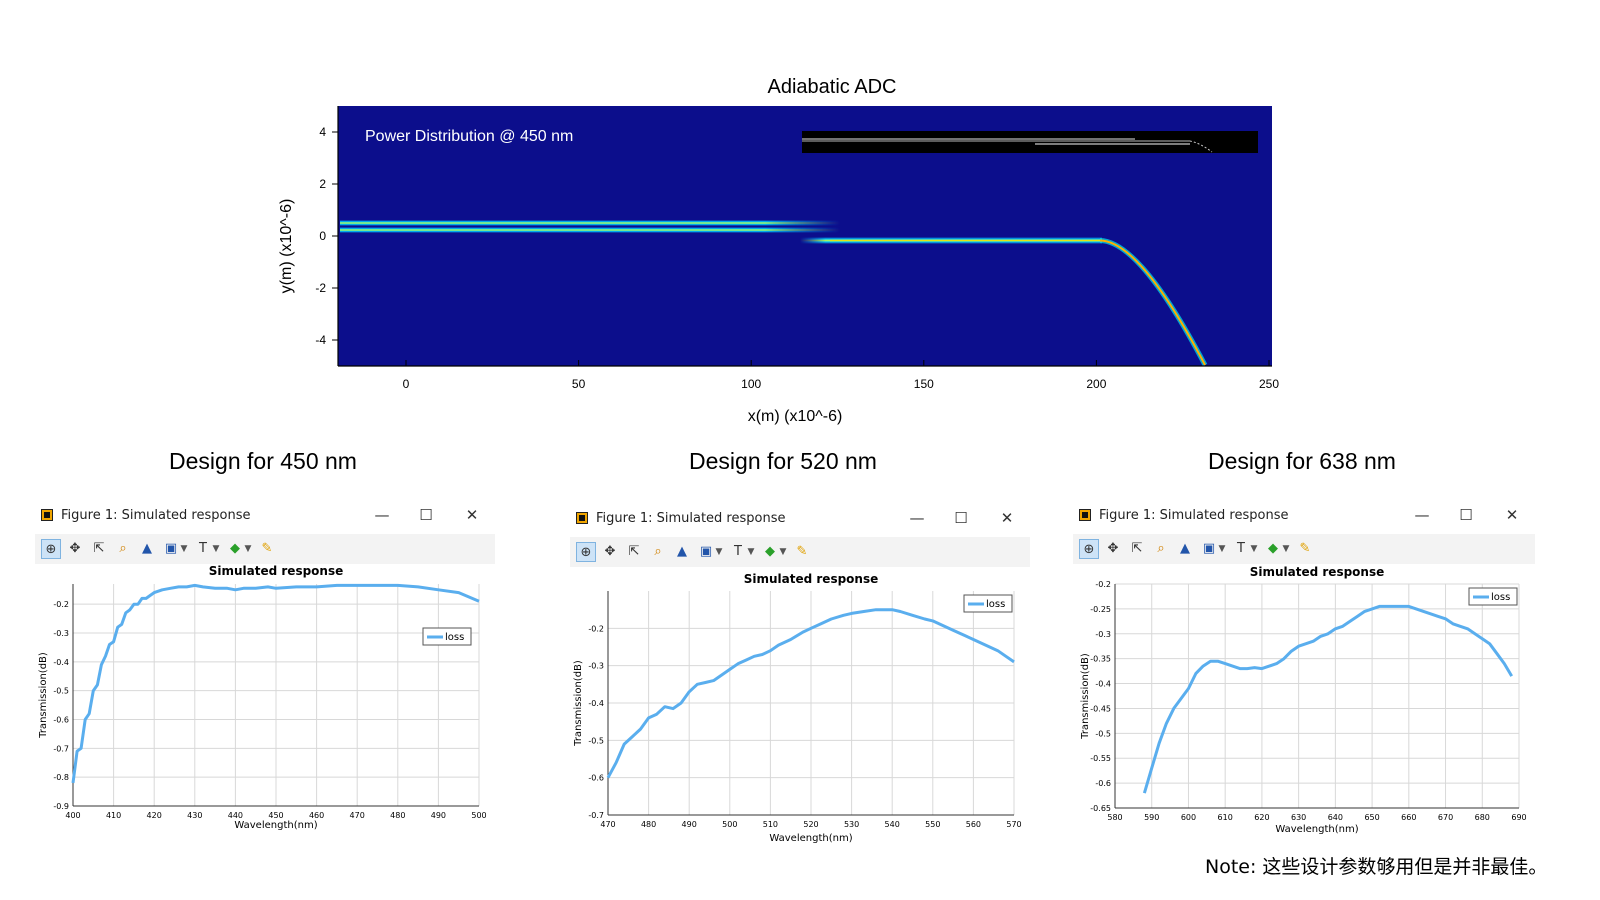 Image resolution: width=1600 pixels, height=900 pixels. Describe the element at coordinates (1114, 817) in the screenshot. I see `x-tick-label: 580` at that location.